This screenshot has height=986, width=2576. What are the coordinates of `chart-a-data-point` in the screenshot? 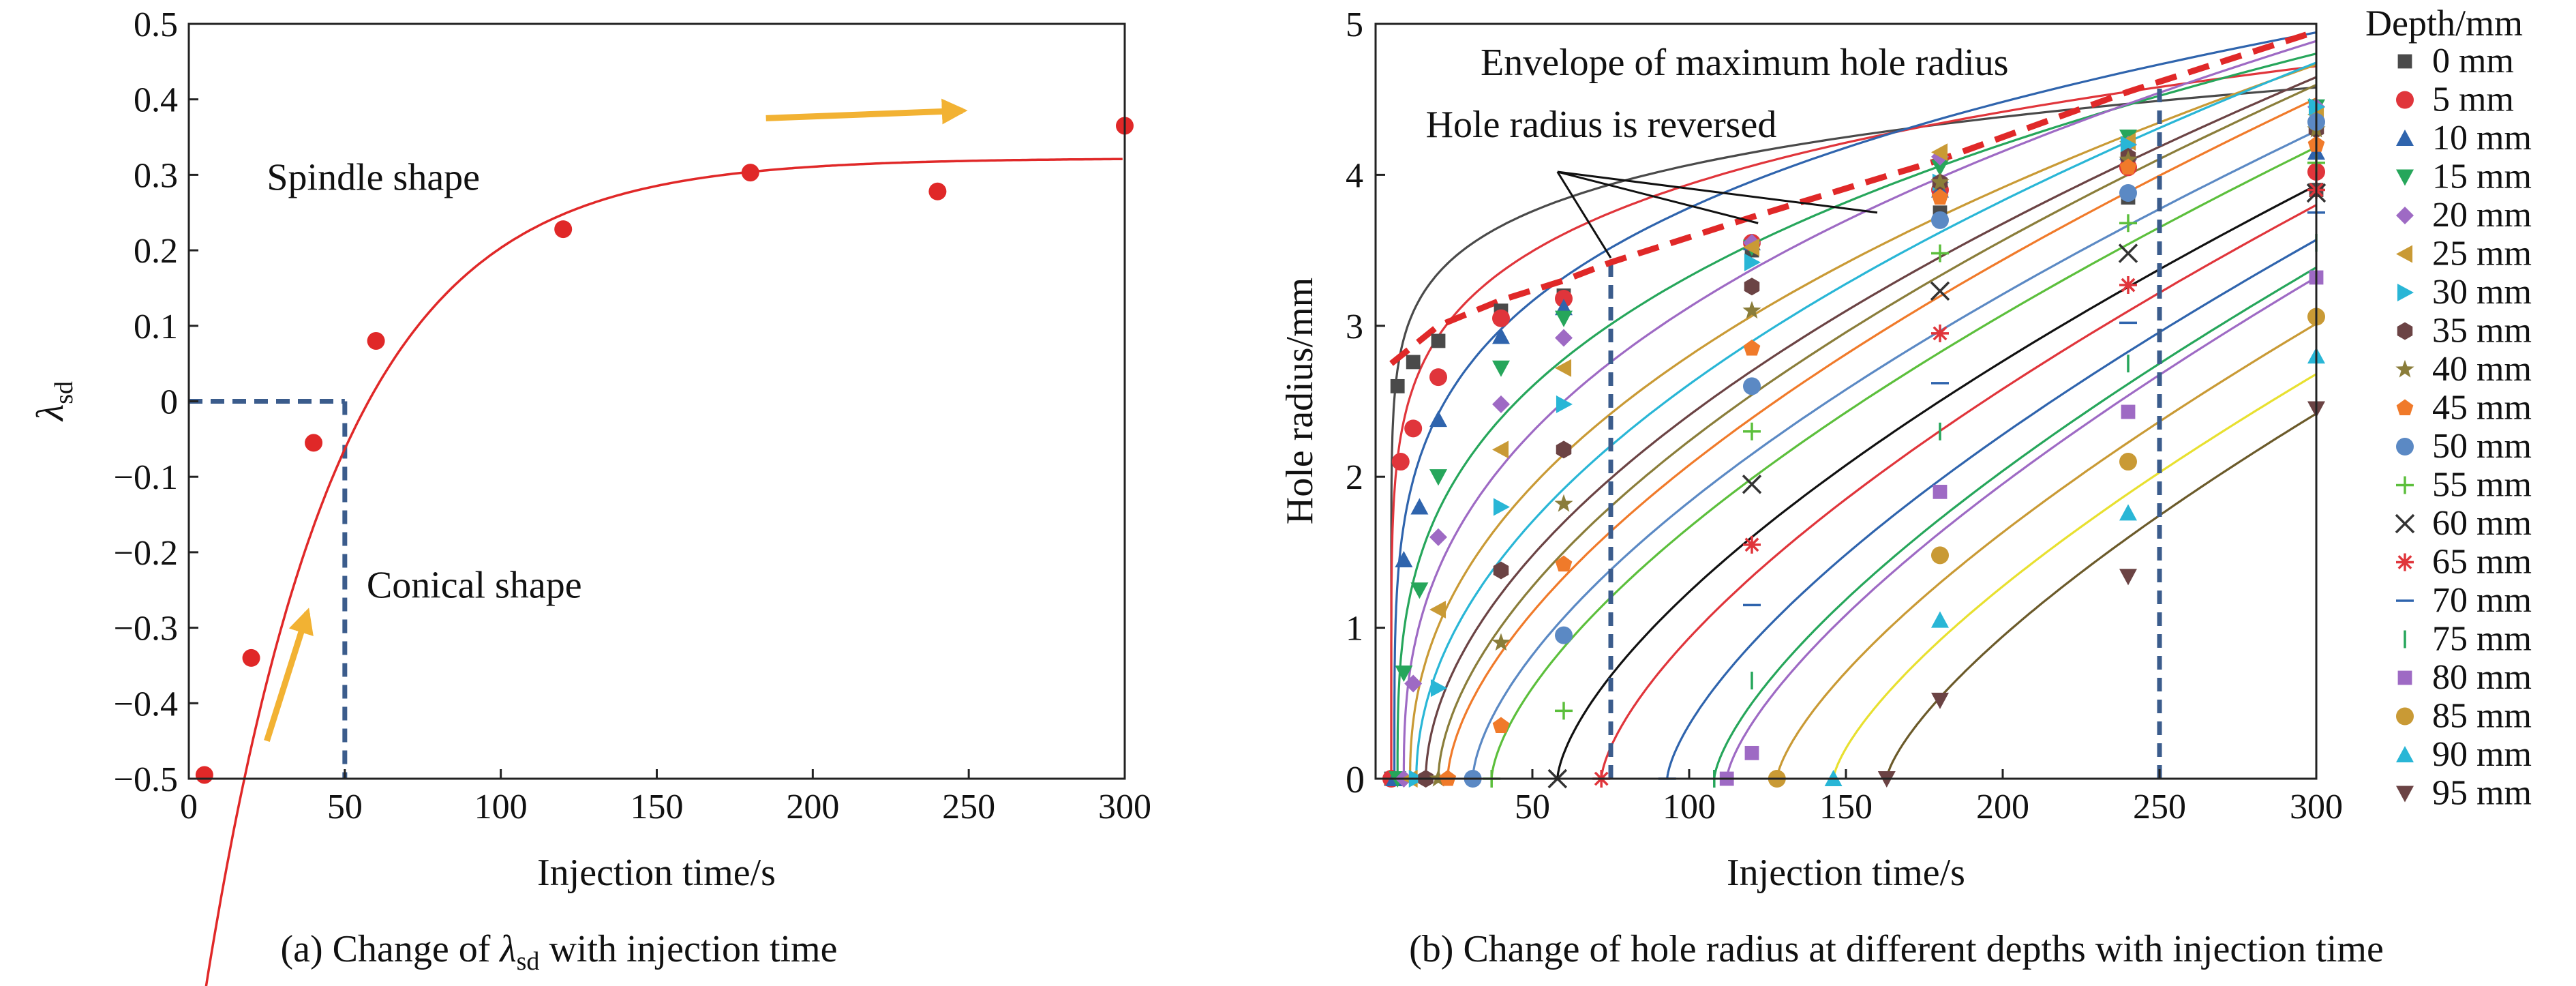 It's located at (314, 443).